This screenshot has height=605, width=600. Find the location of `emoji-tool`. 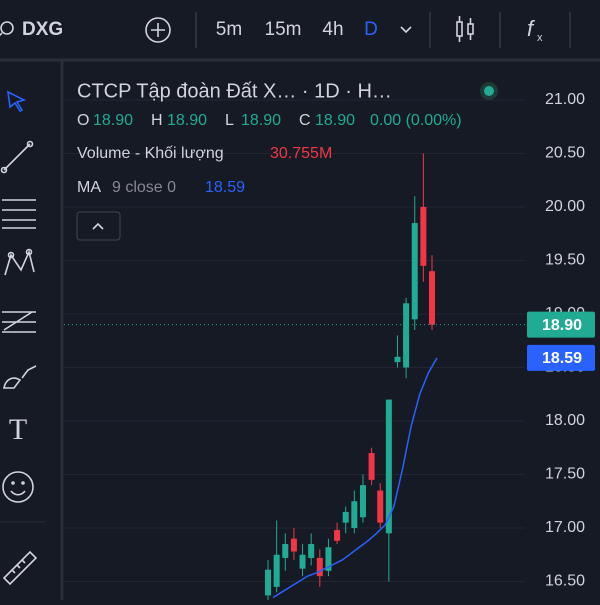

emoji-tool is located at coordinates (18, 487).